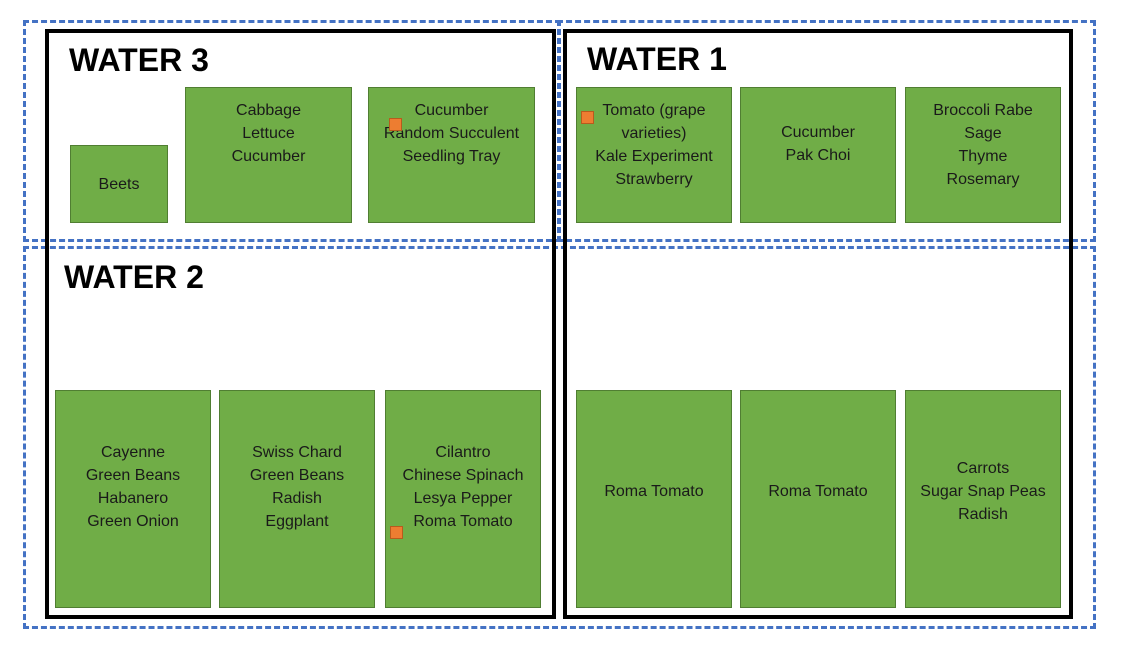 This screenshot has height=653, width=1132. Describe the element at coordinates (133, 487) in the screenshot. I see `plot-label: Cayenne Green Beans Habanero Green Onion` at that location.